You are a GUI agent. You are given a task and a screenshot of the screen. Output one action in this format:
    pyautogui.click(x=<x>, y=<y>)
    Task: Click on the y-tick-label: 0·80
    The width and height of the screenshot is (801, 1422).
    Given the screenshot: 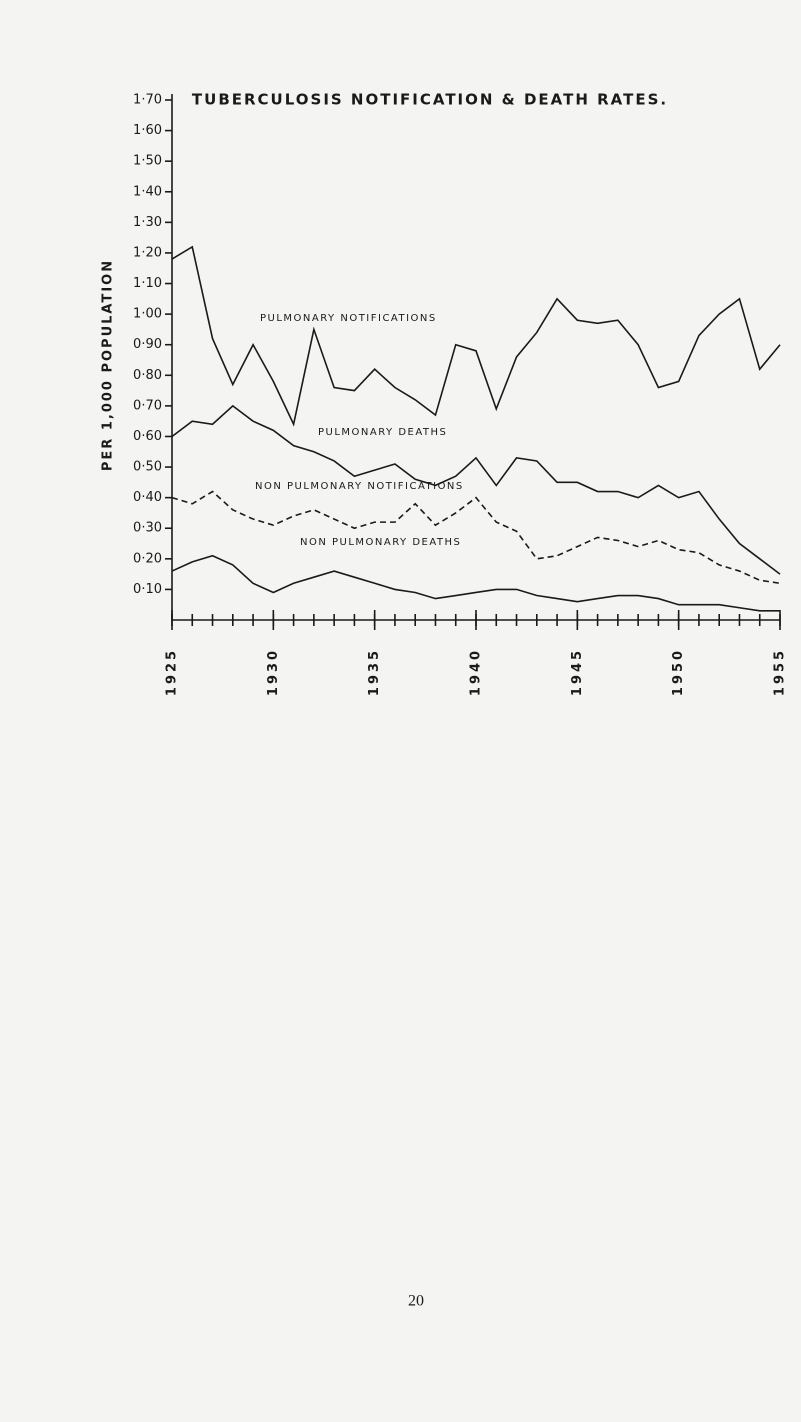 What is the action you would take?
    pyautogui.click(x=147, y=375)
    